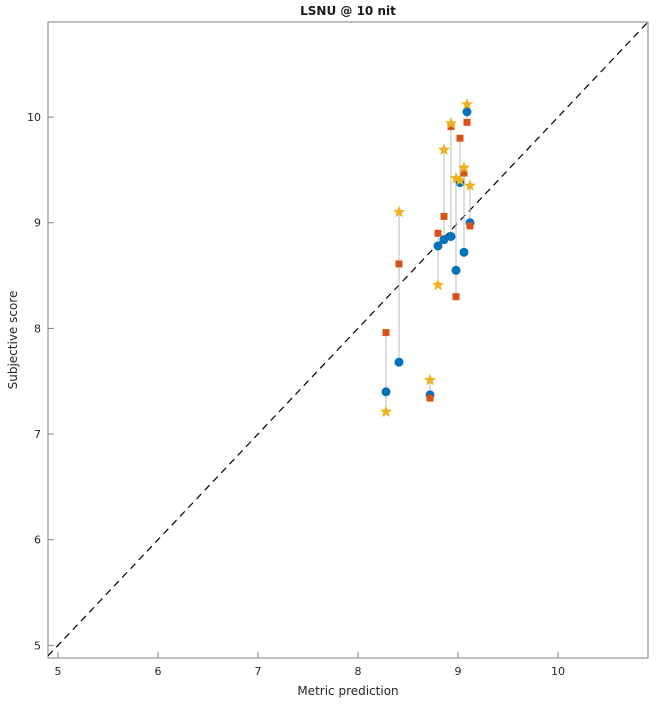 This screenshot has width=656, height=708. Describe the element at coordinates (158, 671) in the screenshot. I see `x-tick-label: 6` at that location.